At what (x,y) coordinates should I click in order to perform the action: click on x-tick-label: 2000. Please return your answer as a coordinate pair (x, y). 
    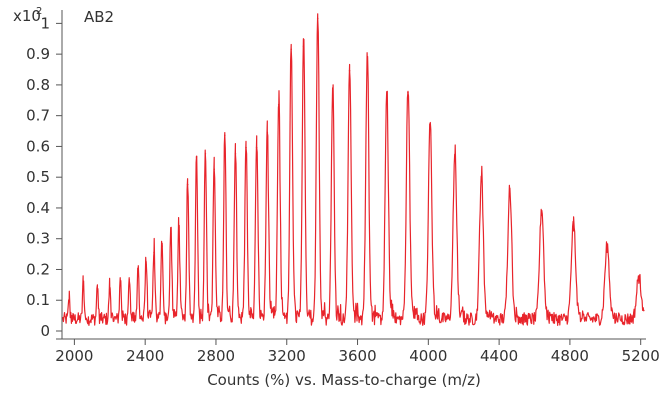
    Looking at the image, I should click on (74, 356).